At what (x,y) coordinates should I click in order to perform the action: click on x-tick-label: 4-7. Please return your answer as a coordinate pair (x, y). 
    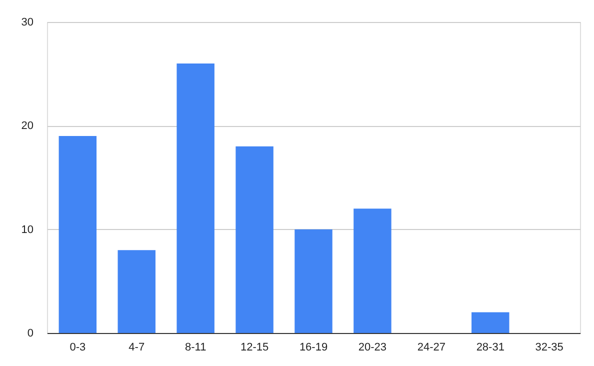
    Looking at the image, I should click on (136, 348).